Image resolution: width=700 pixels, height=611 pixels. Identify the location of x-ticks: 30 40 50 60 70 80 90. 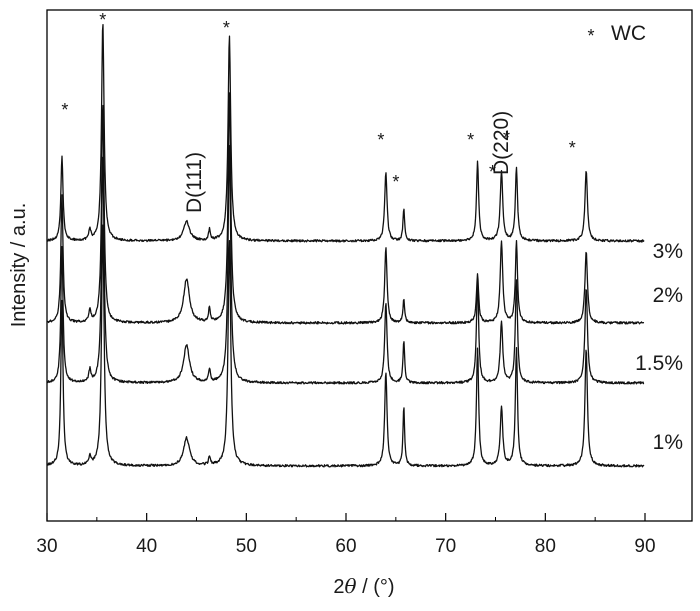
(346, 535).